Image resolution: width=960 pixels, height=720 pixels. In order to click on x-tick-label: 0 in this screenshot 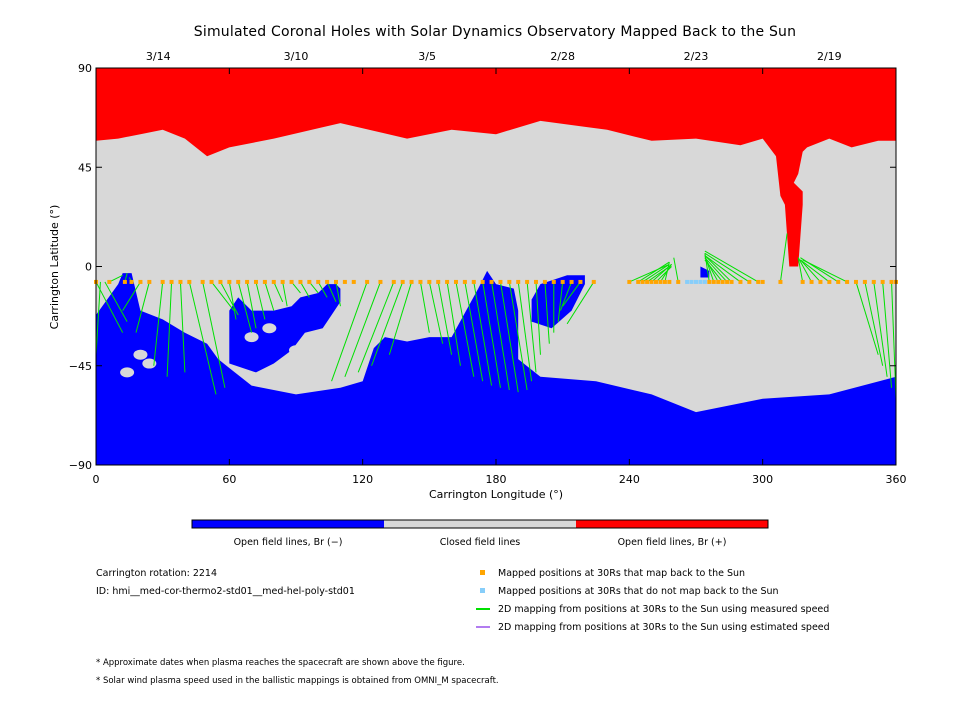, I will do `click(96, 479)`.